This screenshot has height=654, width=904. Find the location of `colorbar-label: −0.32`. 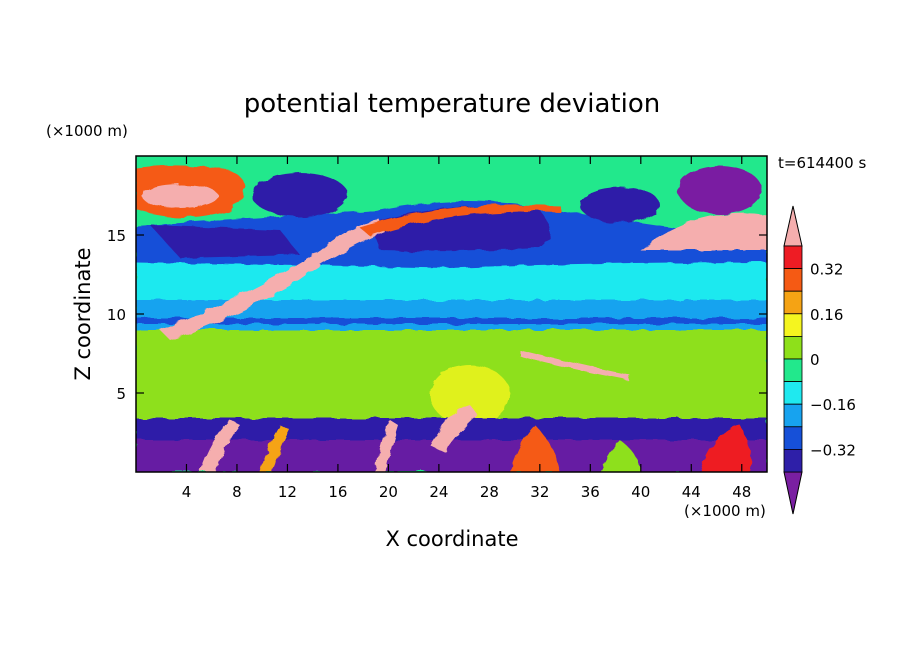

colorbar-label: −0.32 is located at coordinates (833, 450).